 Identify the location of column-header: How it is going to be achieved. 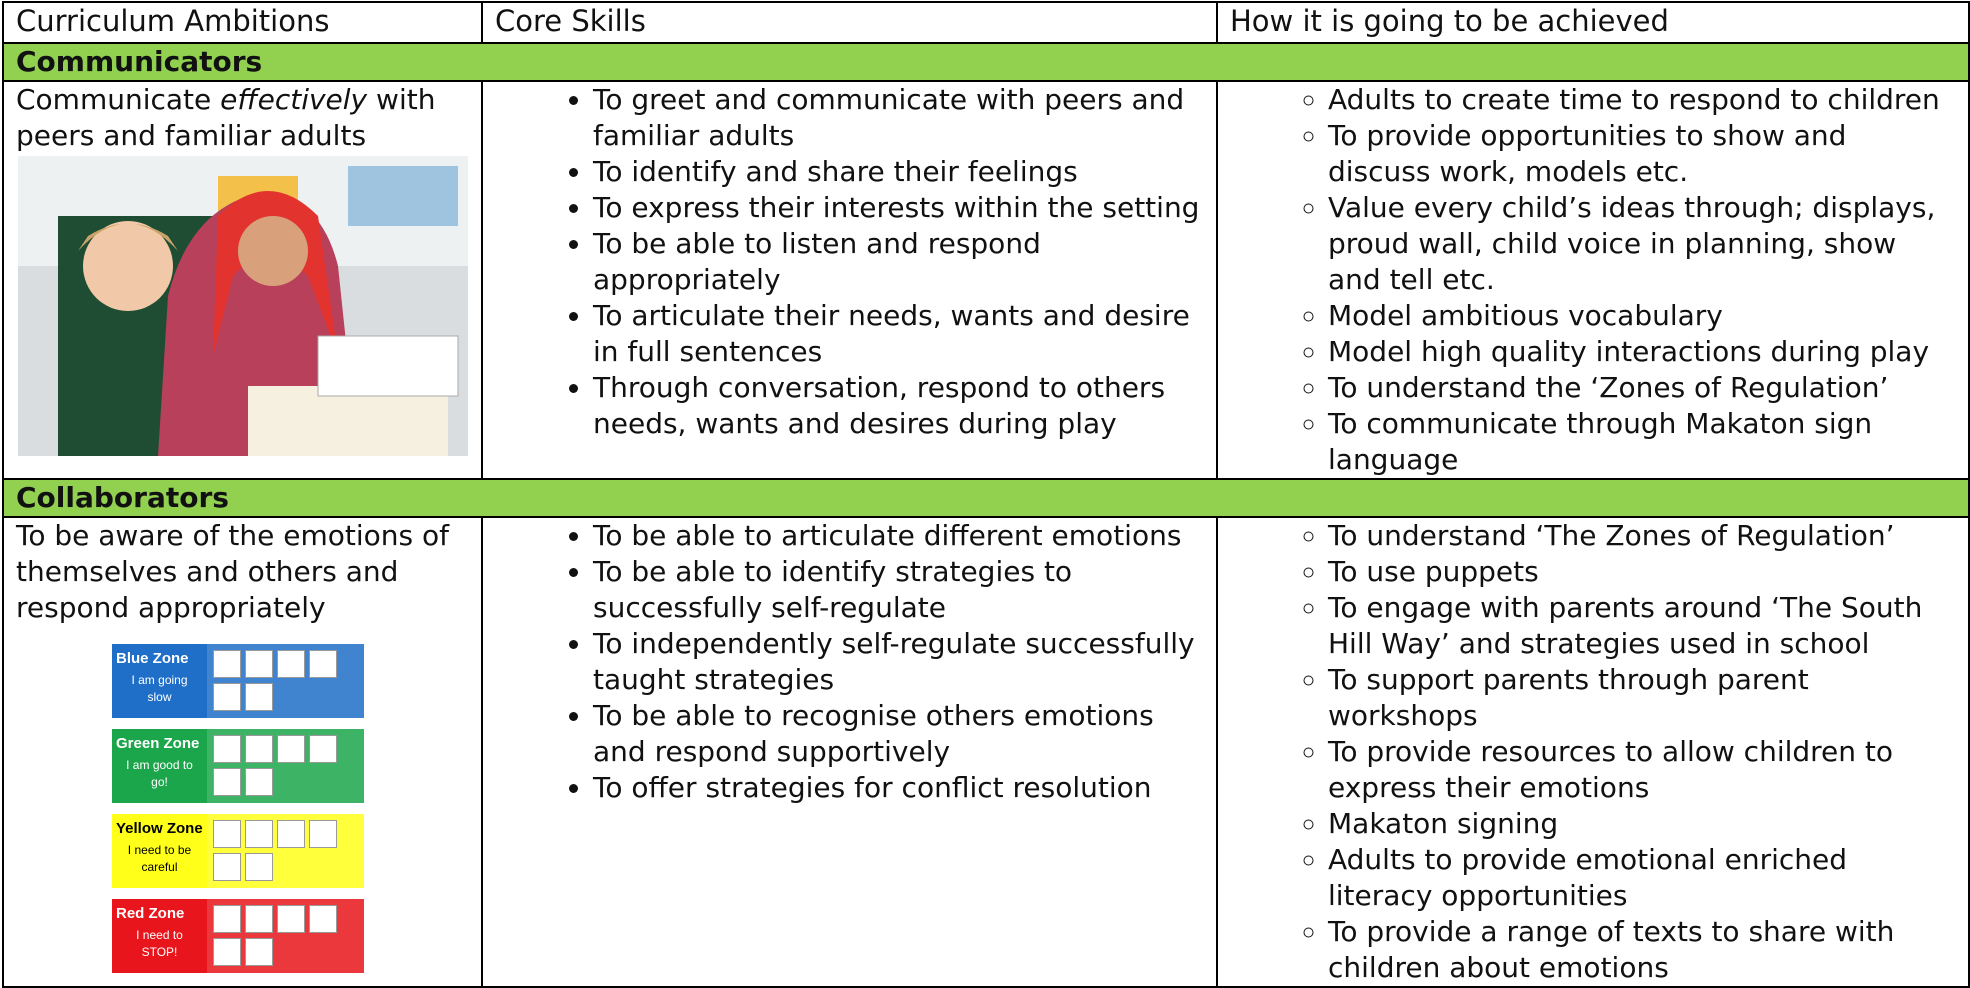
(1593, 22).